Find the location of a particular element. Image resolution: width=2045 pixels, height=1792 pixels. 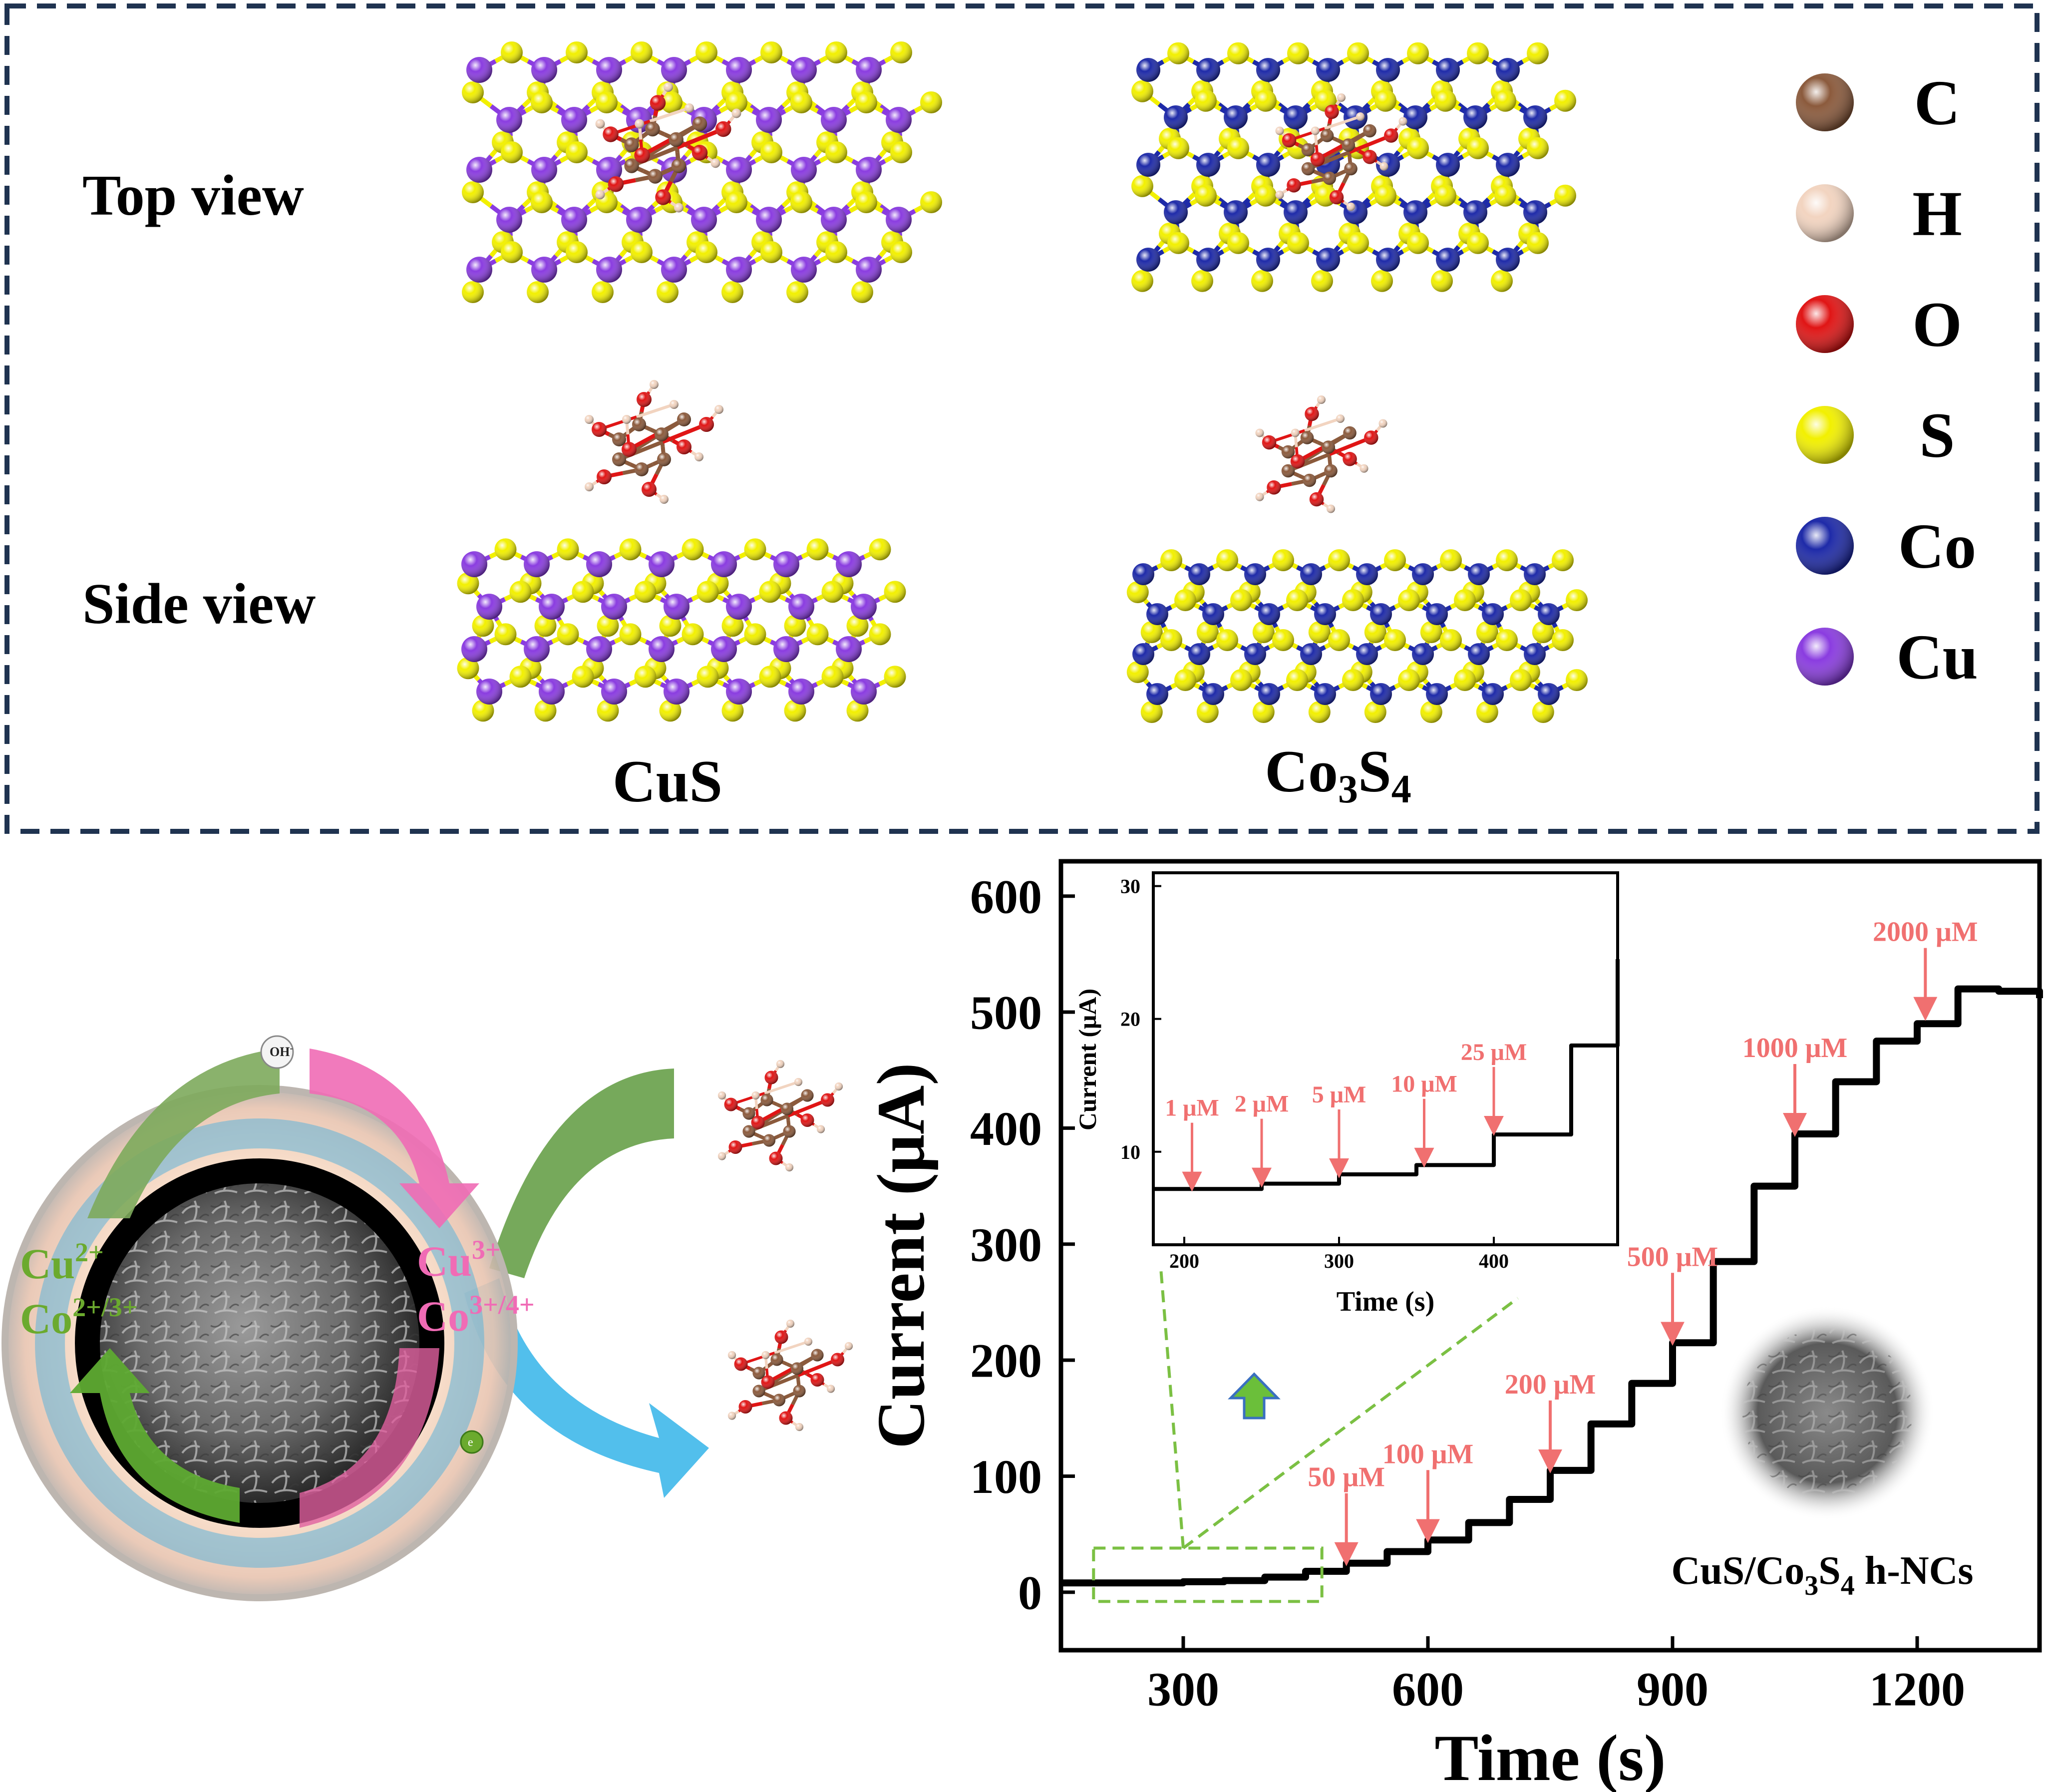

legend-c-ball-shade is located at coordinates (1825, 102).